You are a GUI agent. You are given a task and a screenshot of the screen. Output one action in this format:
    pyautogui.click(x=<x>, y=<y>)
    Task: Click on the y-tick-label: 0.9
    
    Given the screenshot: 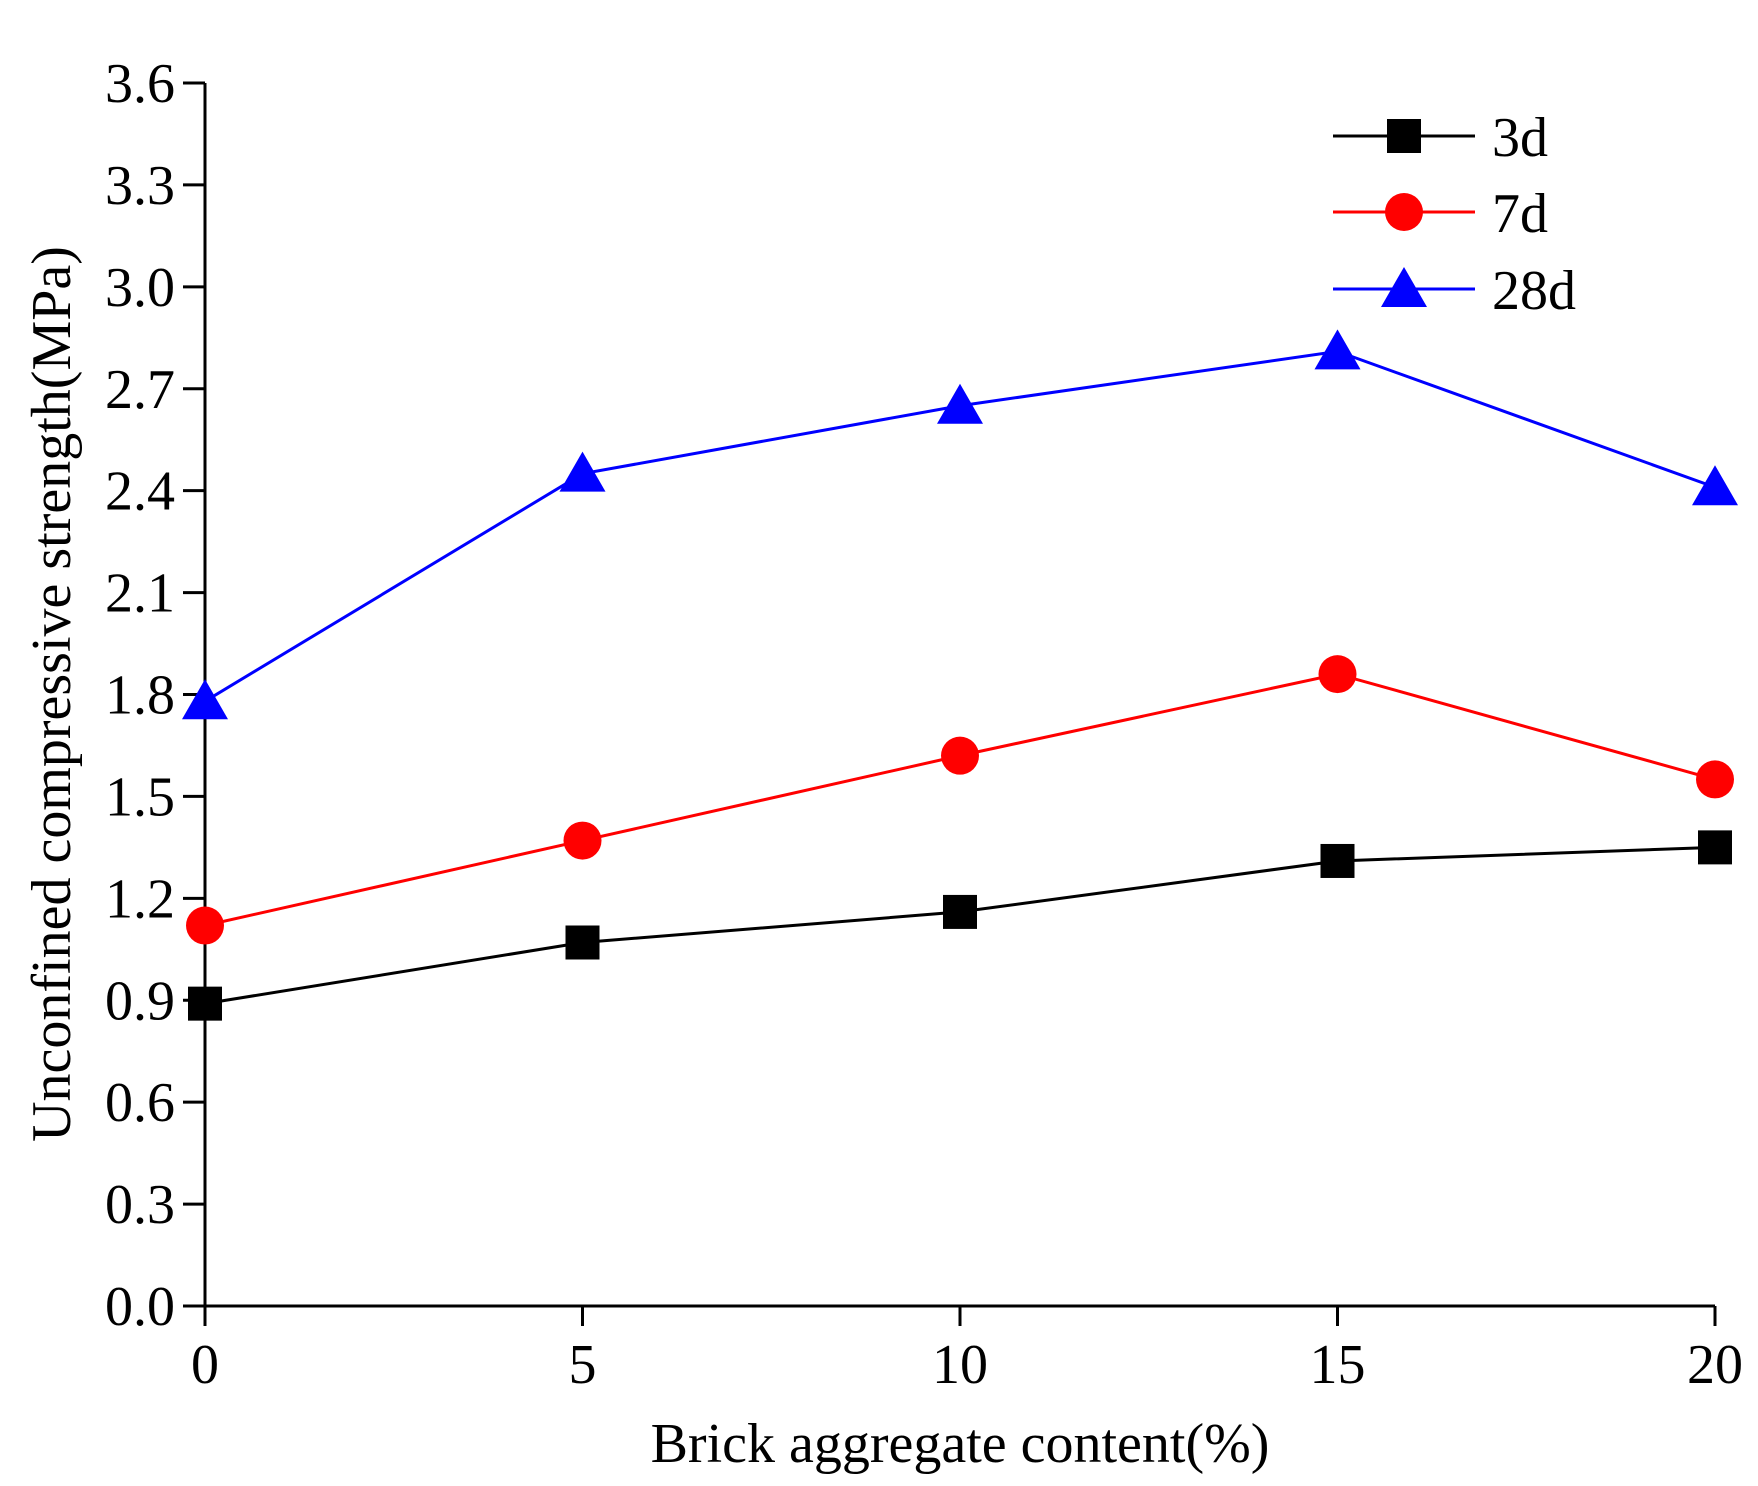 What is the action you would take?
    pyautogui.click(x=140, y=1001)
    